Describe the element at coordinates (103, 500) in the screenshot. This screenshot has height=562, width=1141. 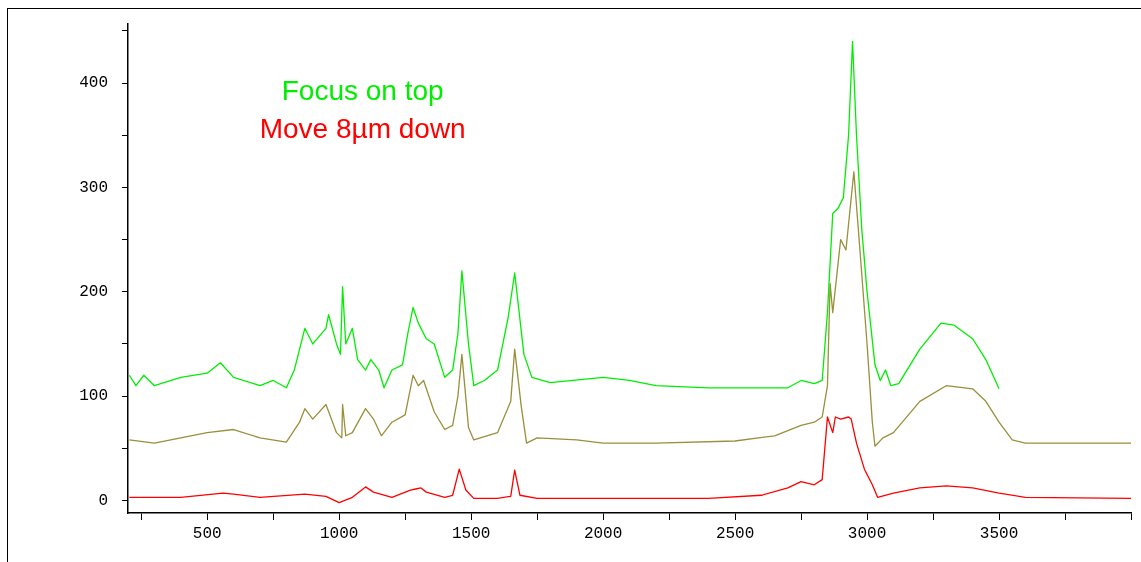
I see `y-tick-label: 0` at that location.